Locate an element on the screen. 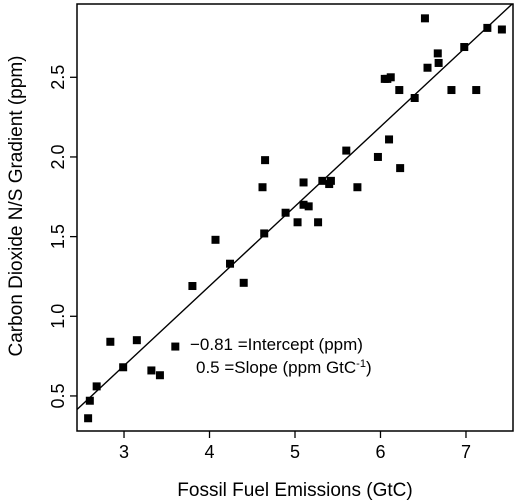 Image resolution: width=516 pixels, height=504 pixels. intercept-label: =Intercept (ppm) is located at coordinates (298, 344).